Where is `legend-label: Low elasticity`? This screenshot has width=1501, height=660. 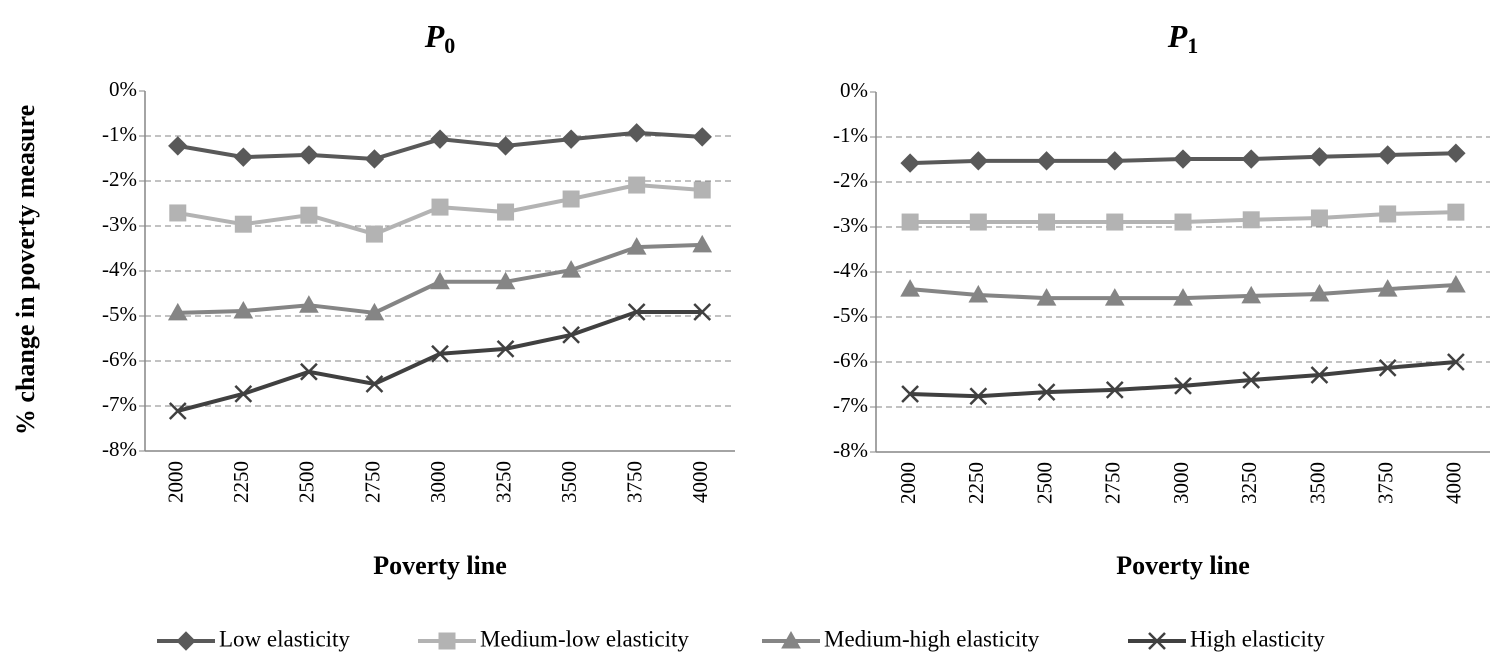
legend-label: Low elasticity is located at coordinates (284, 638).